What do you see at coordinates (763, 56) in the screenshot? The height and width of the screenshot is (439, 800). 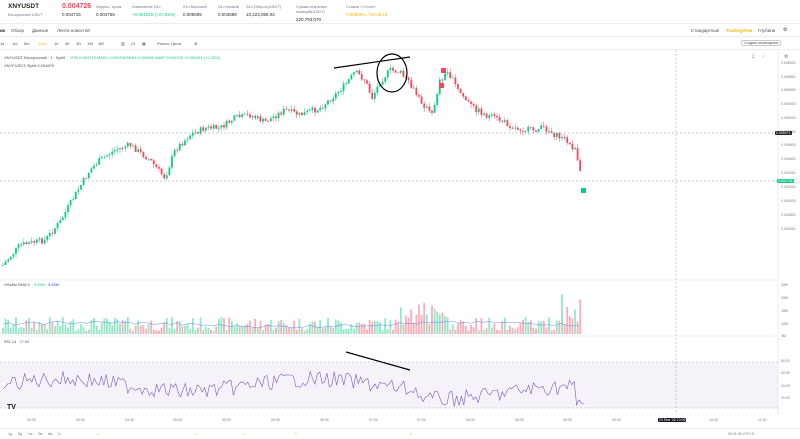 I see `arrow-down-icon: ↓` at bounding box center [763, 56].